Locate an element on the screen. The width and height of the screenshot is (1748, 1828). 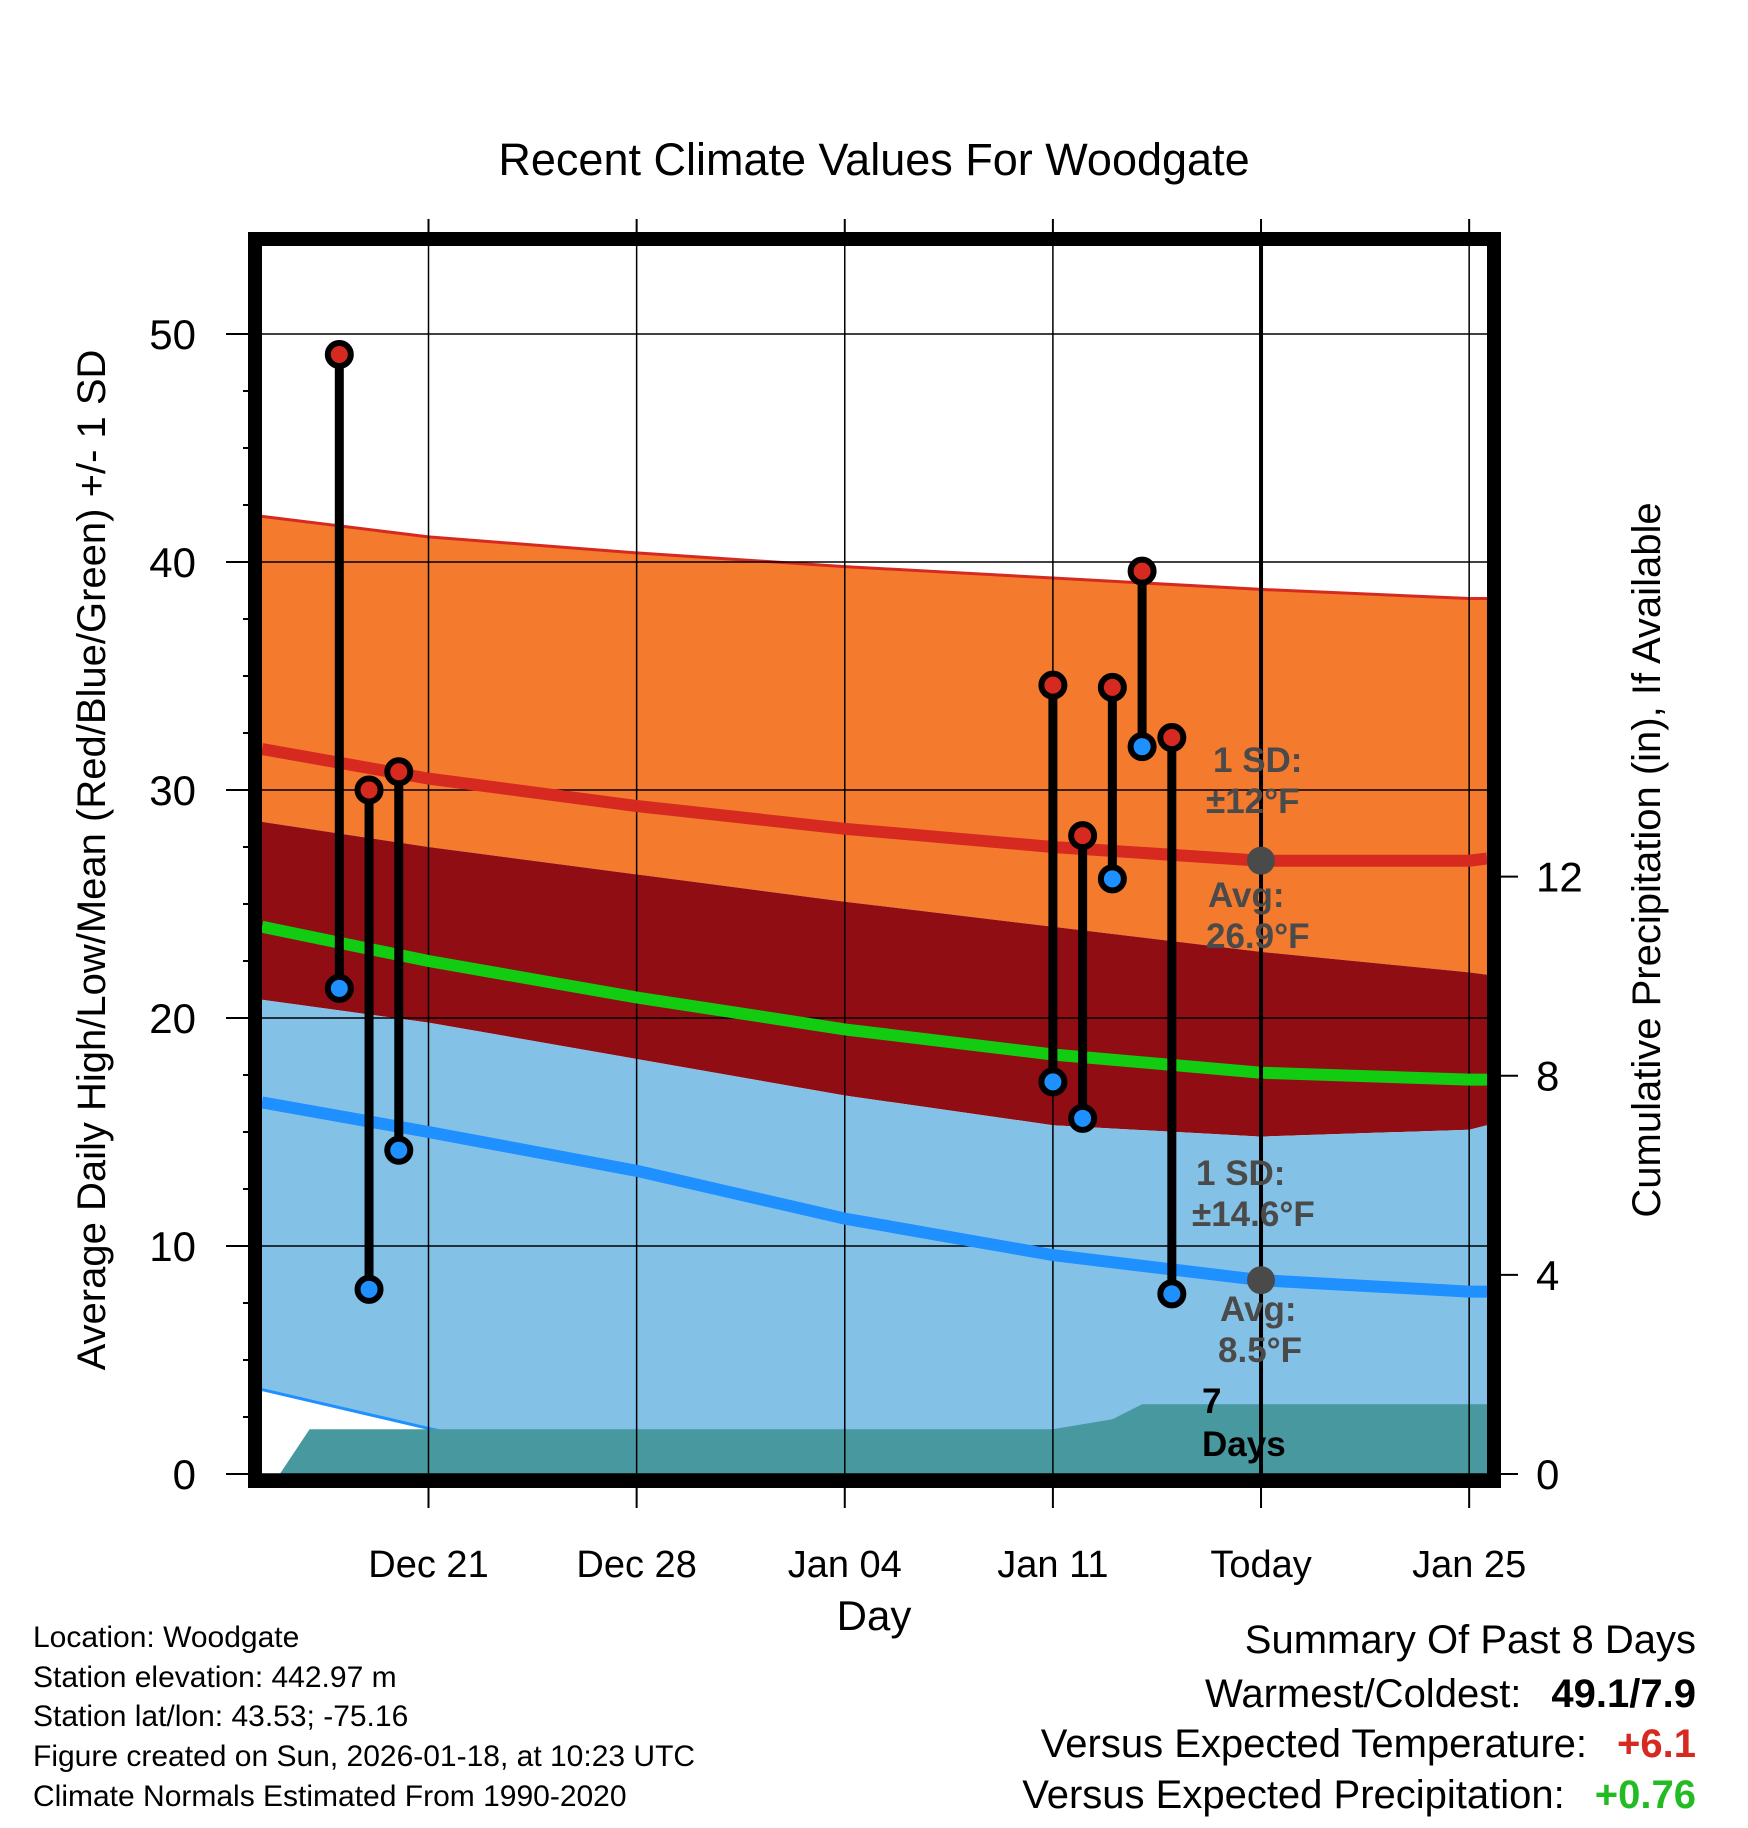
summary-warmest-coldest: Warmest/Coldest: 49.1/7.9 is located at coordinates (1450, 1694).